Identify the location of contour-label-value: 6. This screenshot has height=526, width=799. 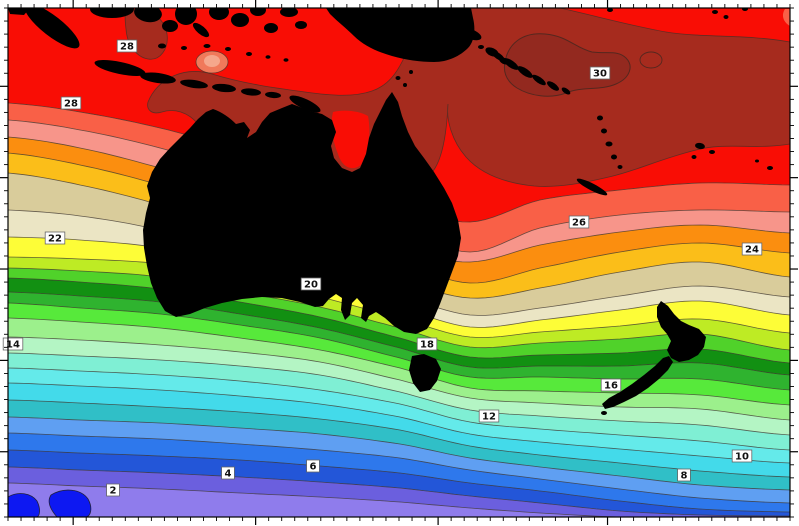
(313, 467).